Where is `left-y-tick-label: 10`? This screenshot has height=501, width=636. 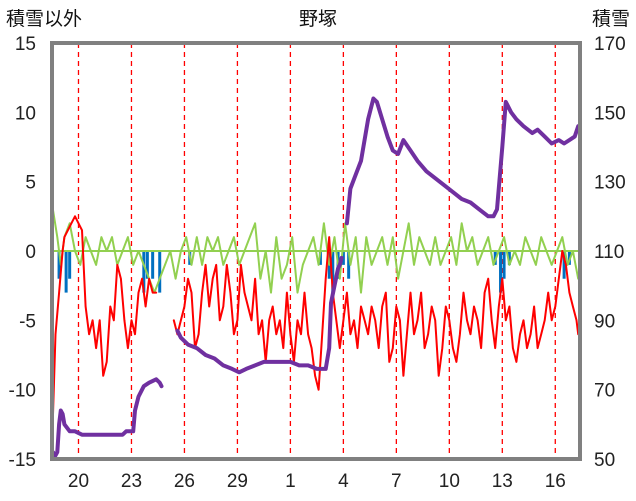 left-y-tick-label: 10 is located at coordinates (25, 113).